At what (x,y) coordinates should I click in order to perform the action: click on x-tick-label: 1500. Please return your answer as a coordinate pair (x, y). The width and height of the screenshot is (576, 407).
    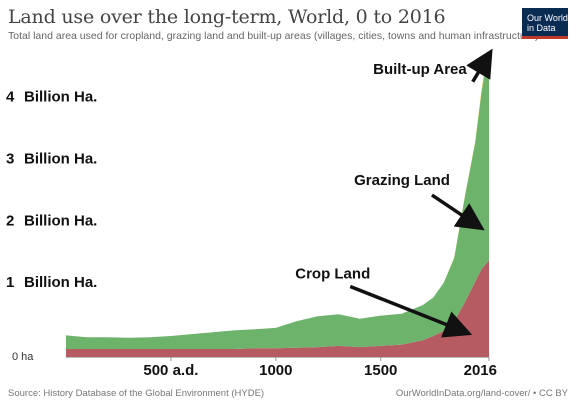
    Looking at the image, I should click on (380, 370).